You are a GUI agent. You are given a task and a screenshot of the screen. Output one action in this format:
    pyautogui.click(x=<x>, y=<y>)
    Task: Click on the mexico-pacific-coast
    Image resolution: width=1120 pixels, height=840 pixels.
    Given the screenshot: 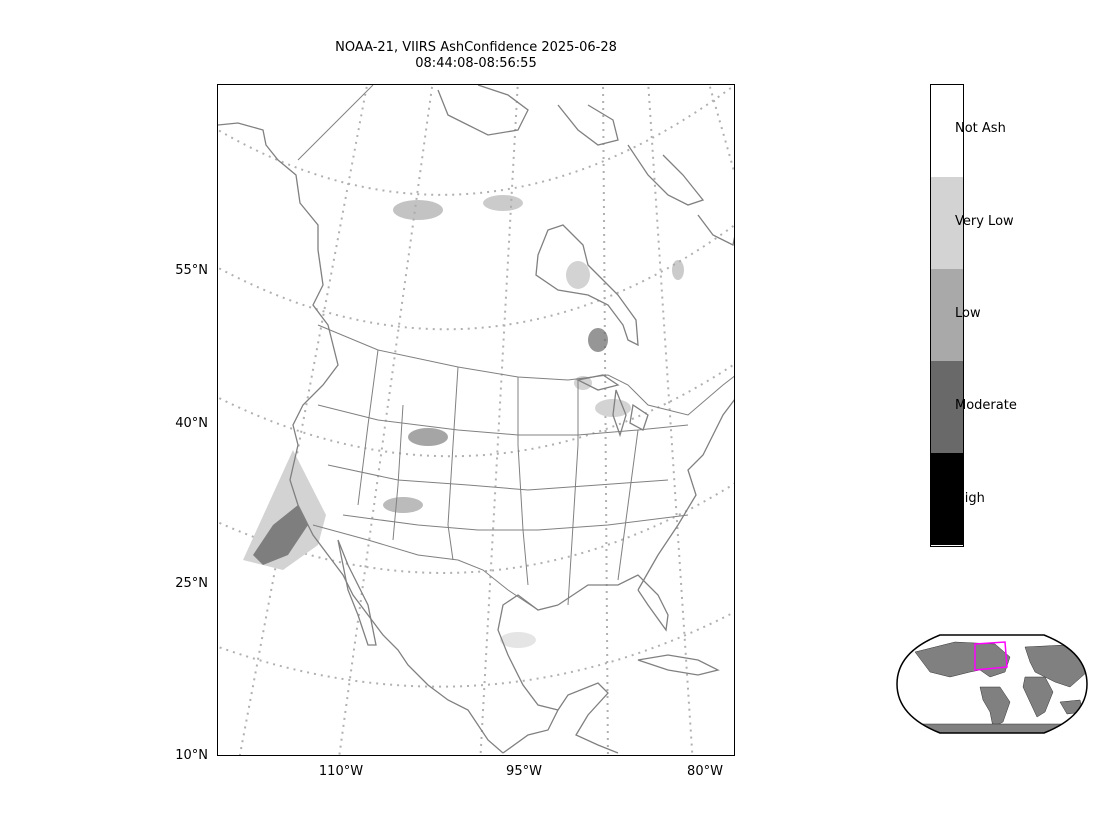 What is the action you would take?
    pyautogui.click(x=400, y=629)
    